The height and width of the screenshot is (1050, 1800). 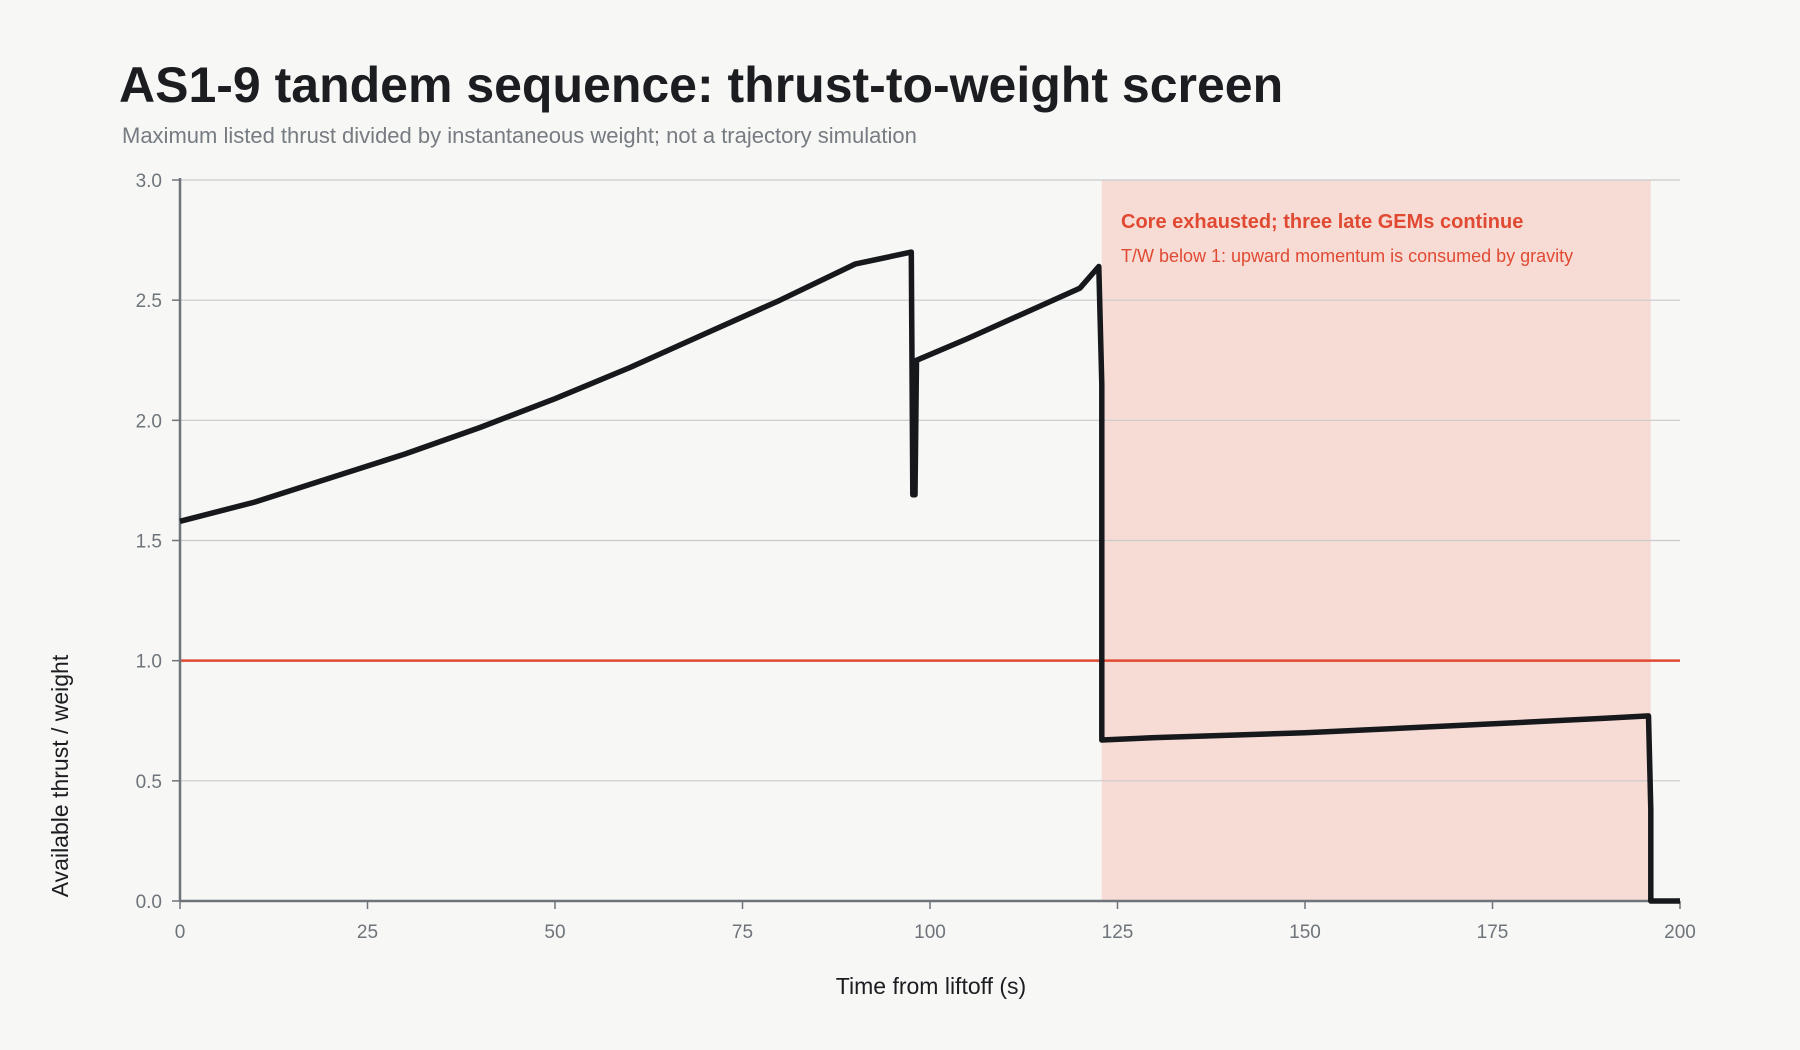 I want to click on y-tick-labels: 0.0 0.5 1.0 1.5 2.0 2.5 3.0, so click(x=149, y=542).